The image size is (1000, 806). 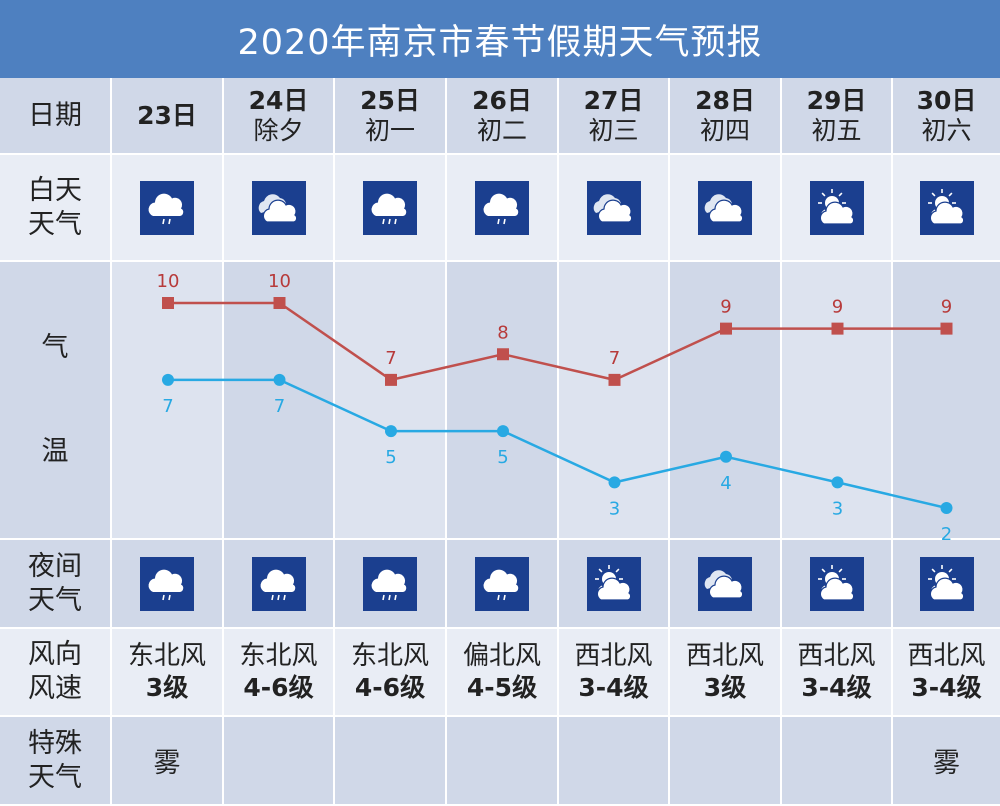 I want to click on special-cell: 雾, so click(x=946, y=761).